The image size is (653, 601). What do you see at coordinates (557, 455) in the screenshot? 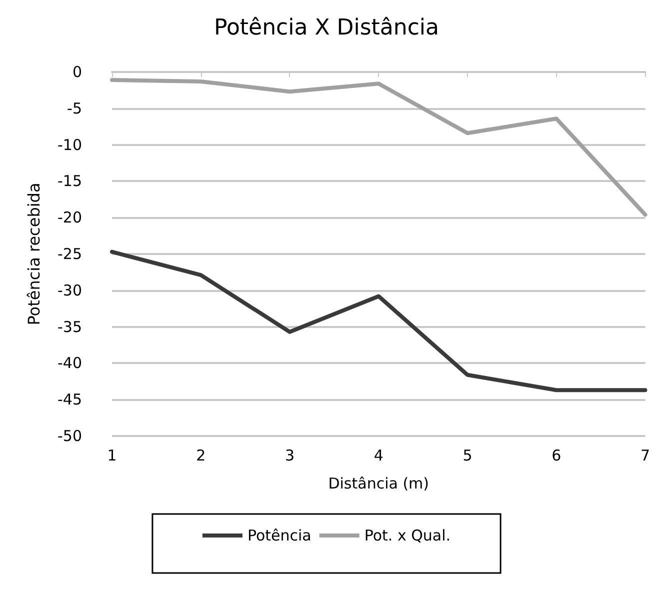
I see `x-tick-label: 6` at bounding box center [557, 455].